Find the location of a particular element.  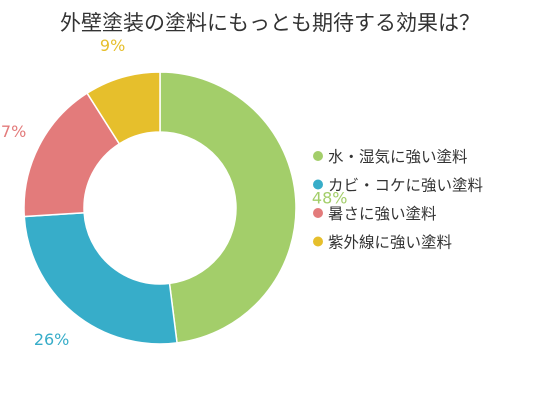

value-label-1: 48% is located at coordinates (330, 197).